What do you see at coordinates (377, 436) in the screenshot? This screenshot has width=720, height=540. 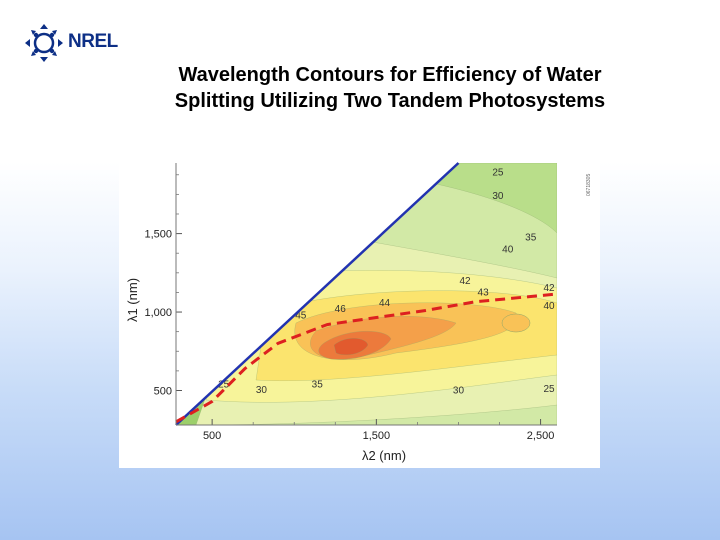 I see `x-tick-label: 1,500` at bounding box center [377, 436].